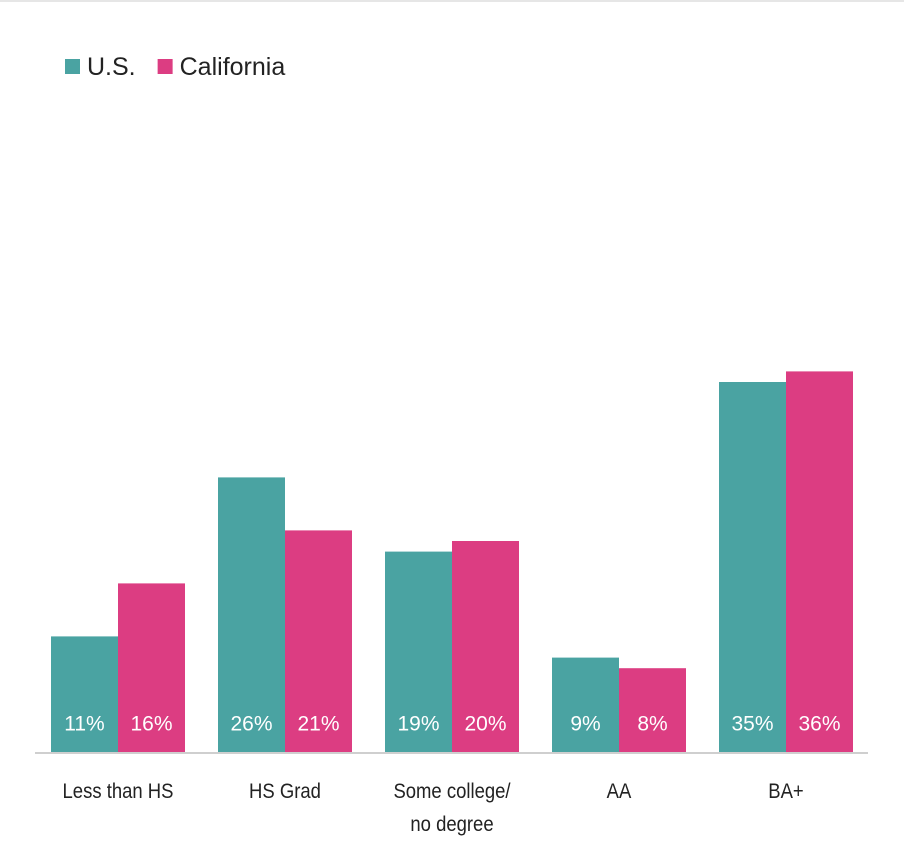  I want to click on value-label: 16%, so click(151, 724).